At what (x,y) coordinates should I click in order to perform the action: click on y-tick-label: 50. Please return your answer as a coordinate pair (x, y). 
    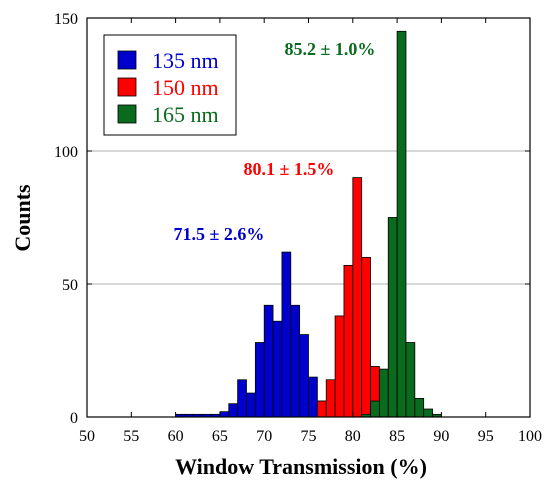
    Looking at the image, I should click on (70, 285).